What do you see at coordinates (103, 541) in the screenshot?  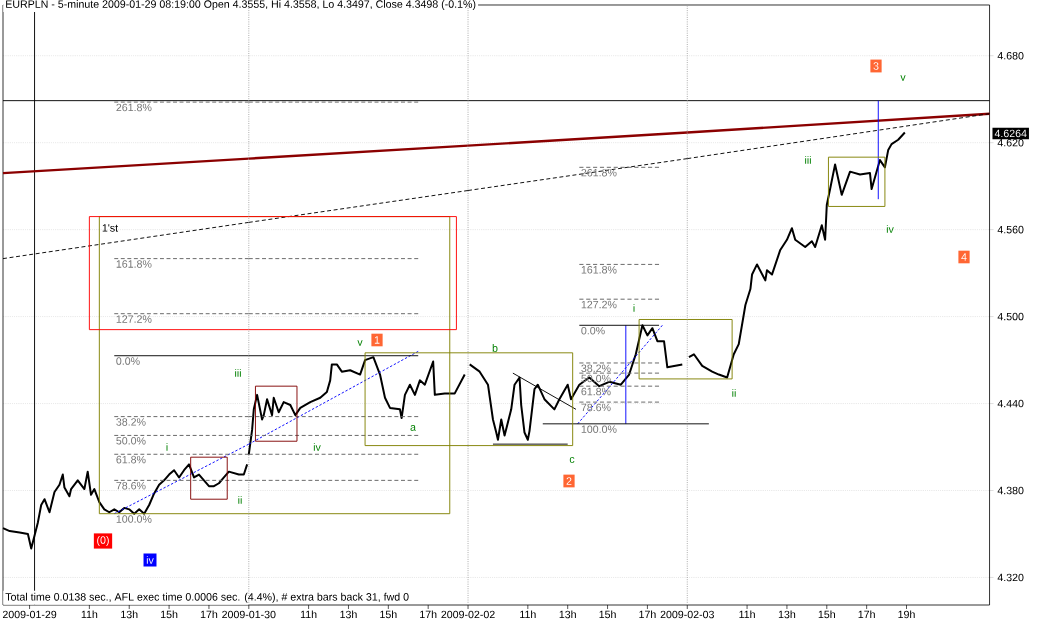 I see `annotation: (0)` at bounding box center [103, 541].